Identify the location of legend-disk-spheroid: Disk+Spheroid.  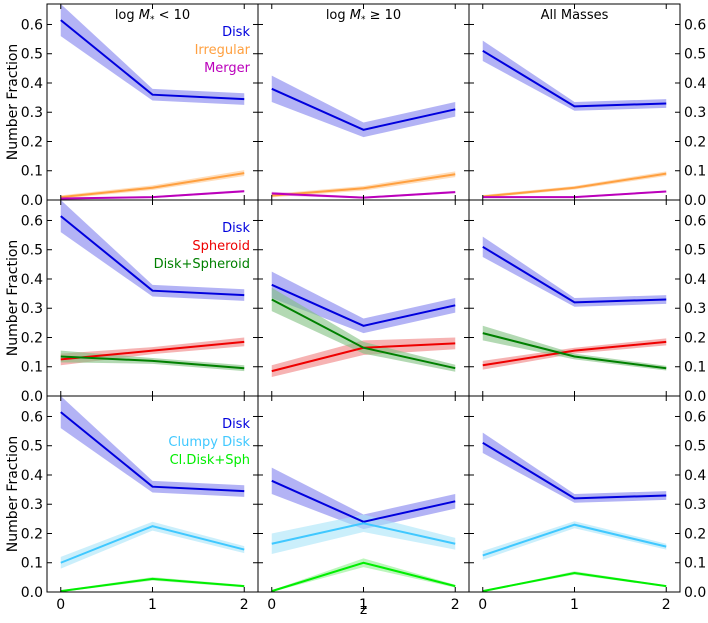
(202, 264).